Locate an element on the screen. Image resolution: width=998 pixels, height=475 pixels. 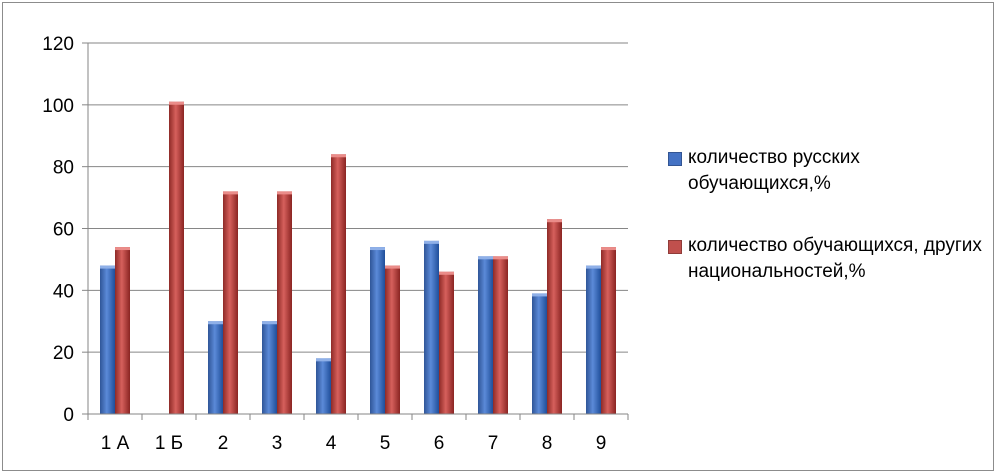
x-tick-label: 5 is located at coordinates (385, 443).